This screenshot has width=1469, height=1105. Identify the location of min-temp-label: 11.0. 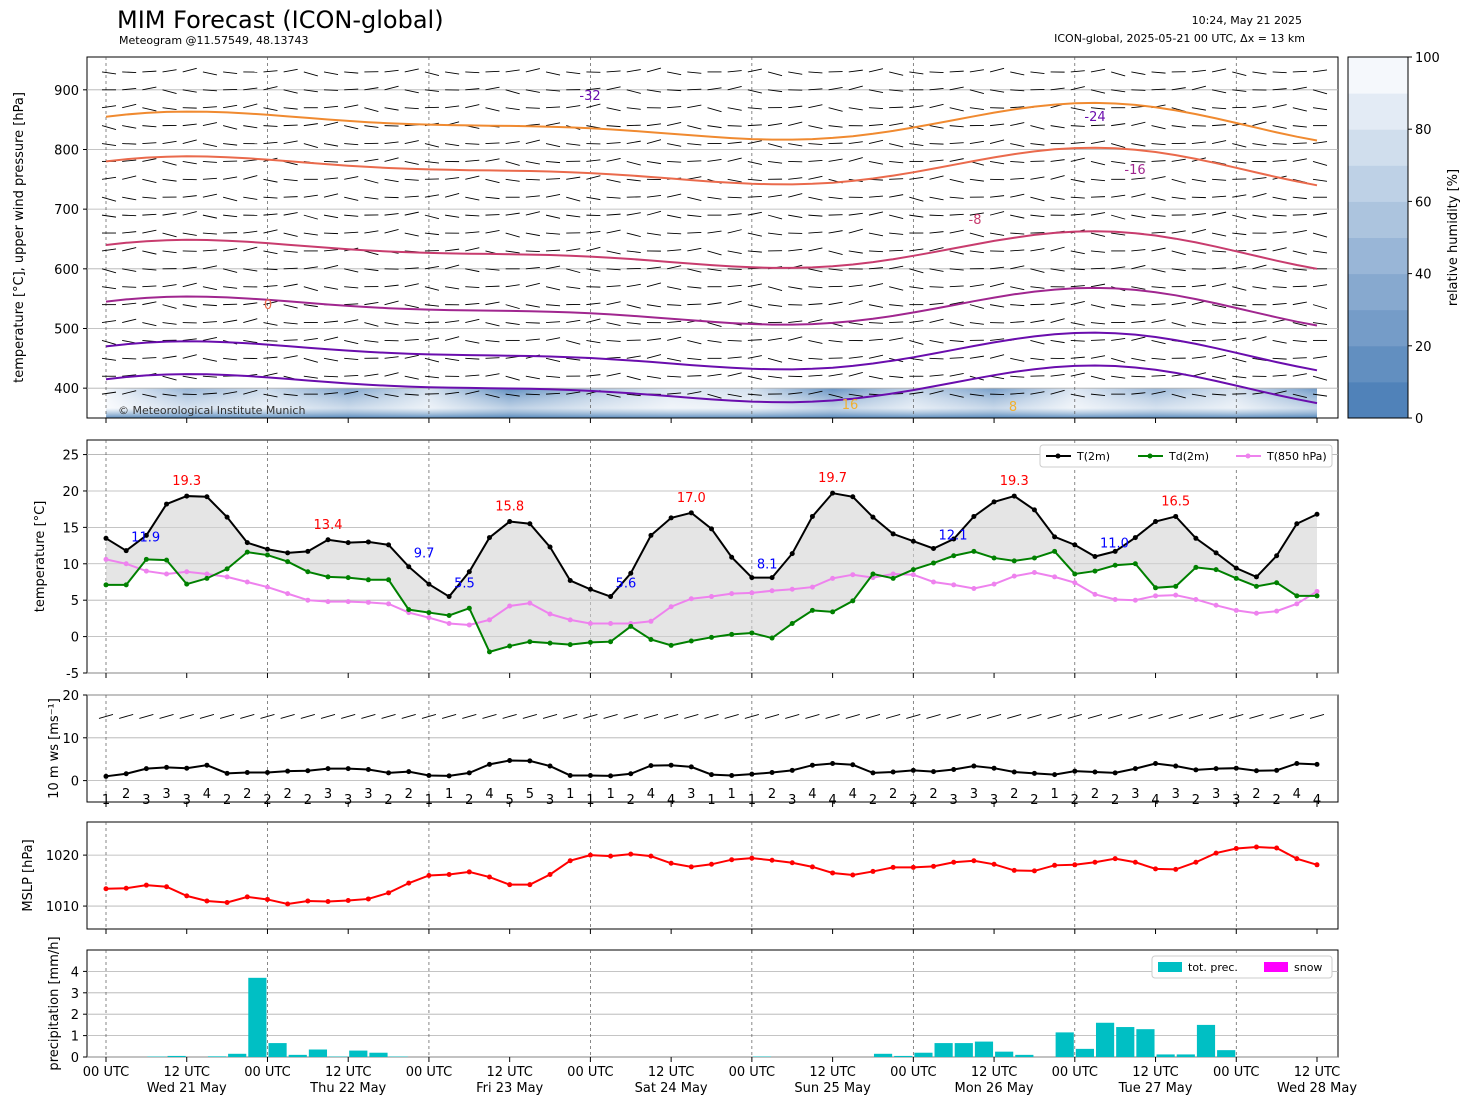
(1114, 544).